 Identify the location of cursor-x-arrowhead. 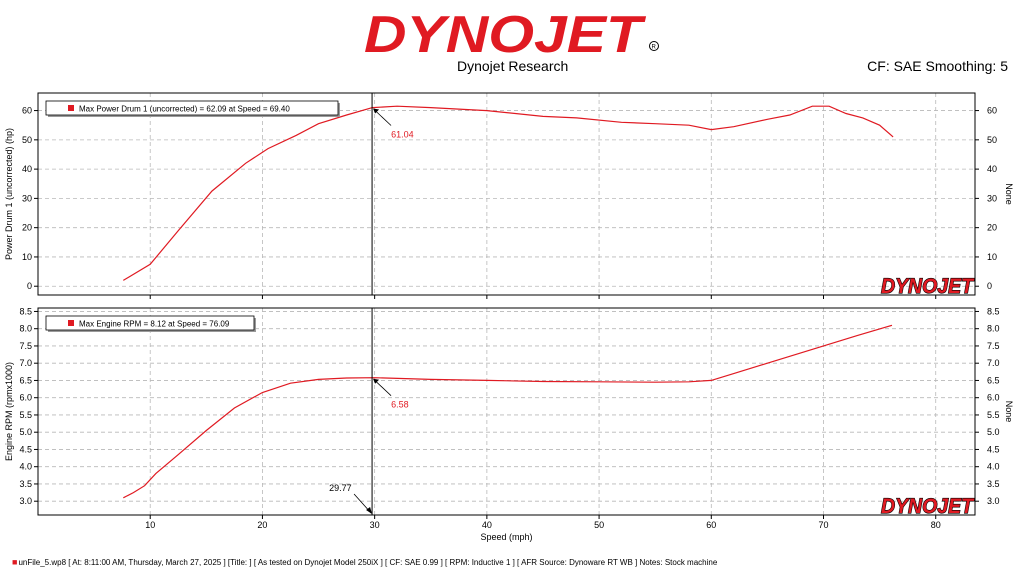
(369, 510).